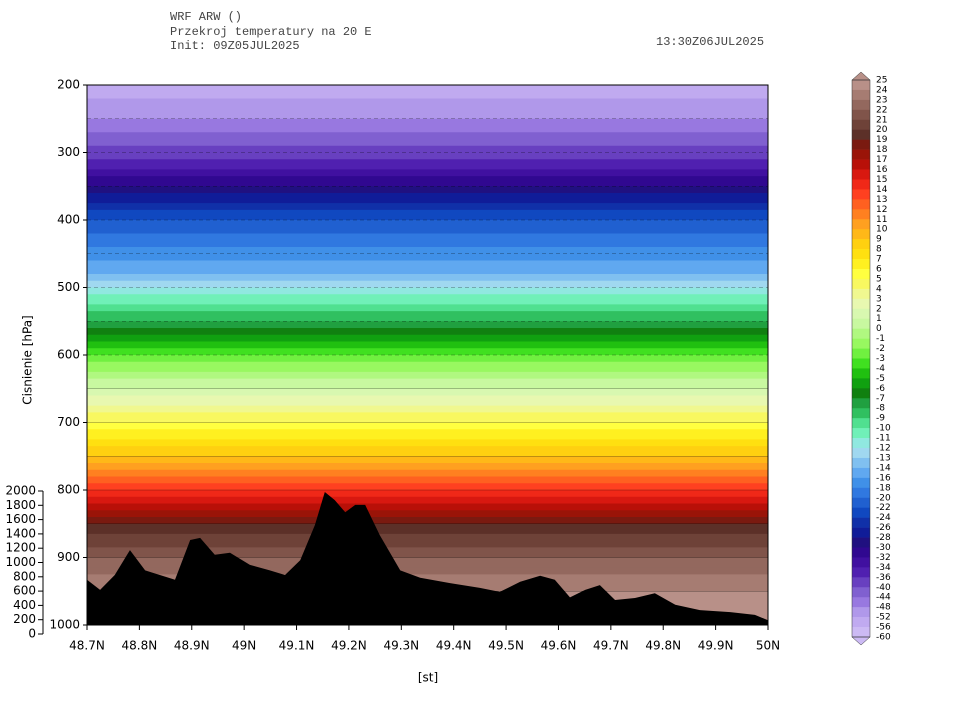 The image size is (960, 720). Describe the element at coordinates (506, 646) in the screenshot. I see `x-tick-label: 49.5N` at that location.